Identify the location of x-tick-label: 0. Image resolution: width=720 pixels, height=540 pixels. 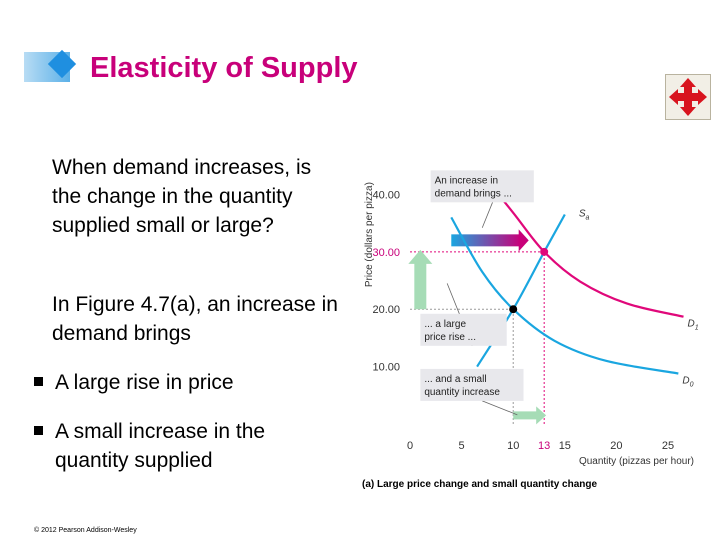
(410, 446).